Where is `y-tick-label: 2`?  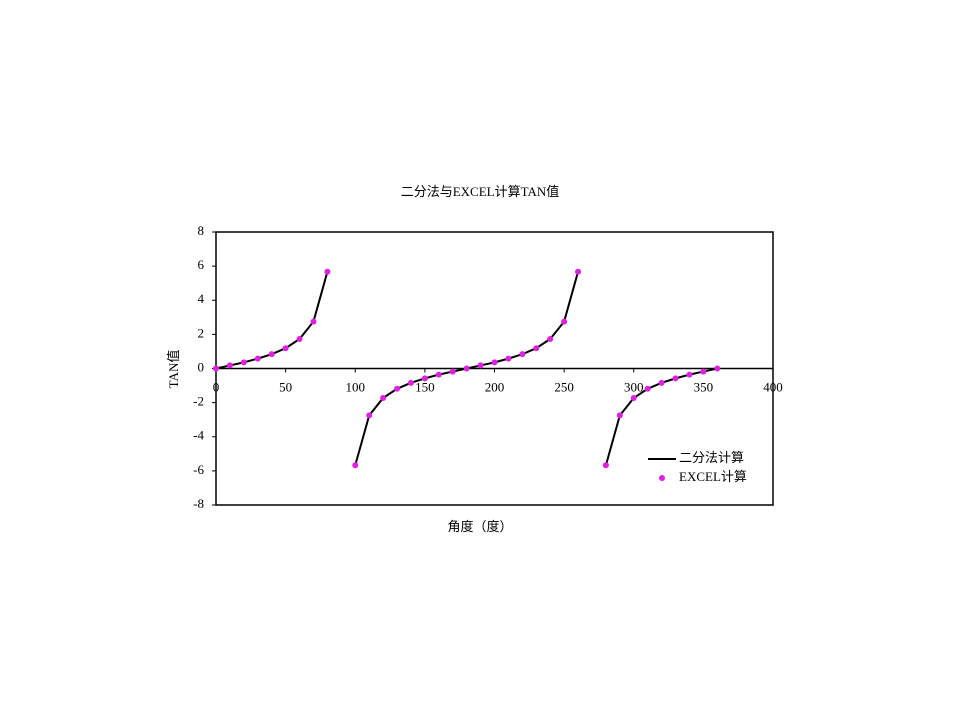
y-tick-label: 2 is located at coordinates (201, 332).